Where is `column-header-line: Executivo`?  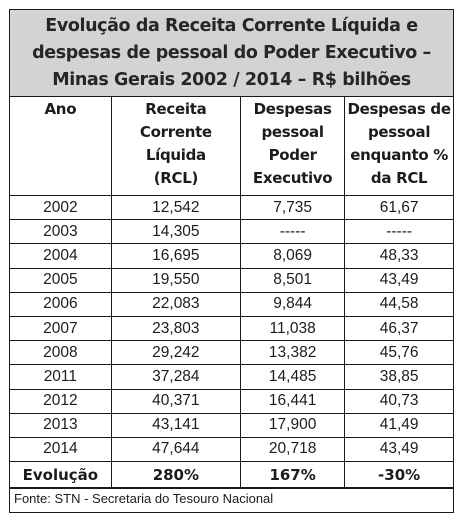
column-header-line: Executivo is located at coordinates (292, 178).